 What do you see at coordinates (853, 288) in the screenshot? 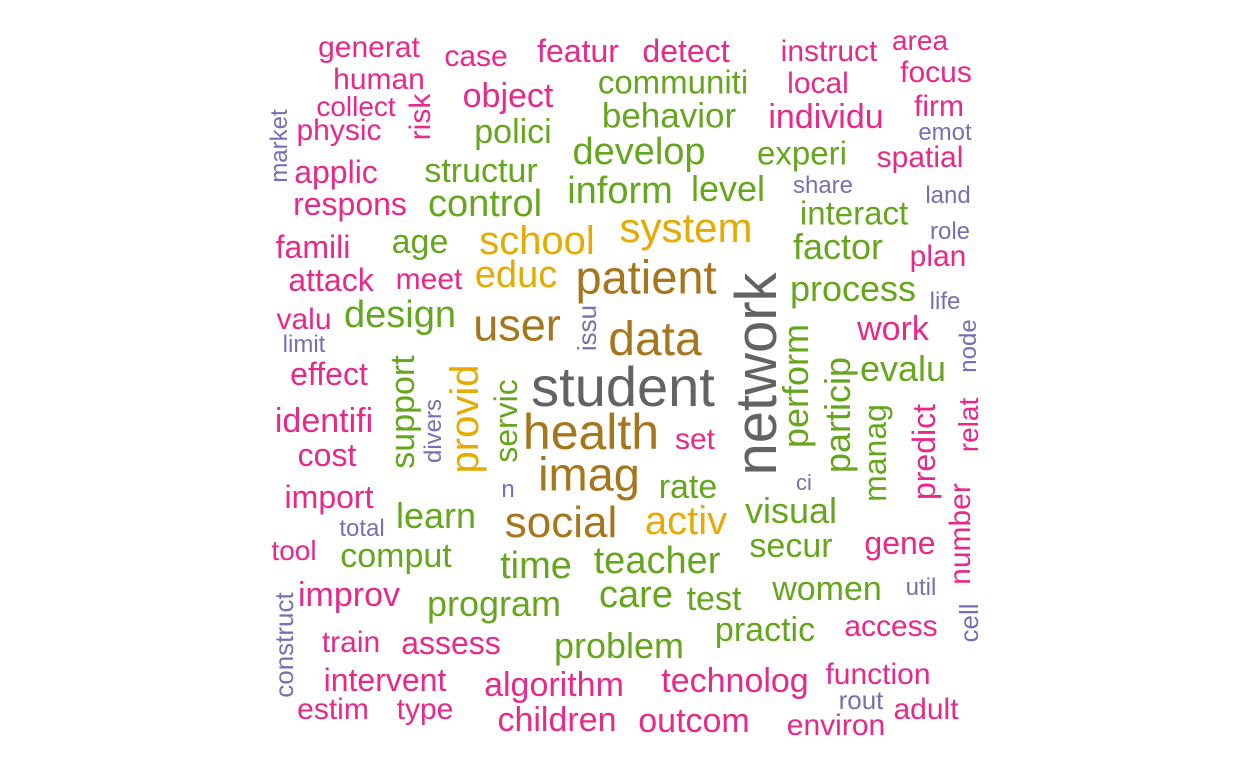
I see `word-process: process` at bounding box center [853, 288].